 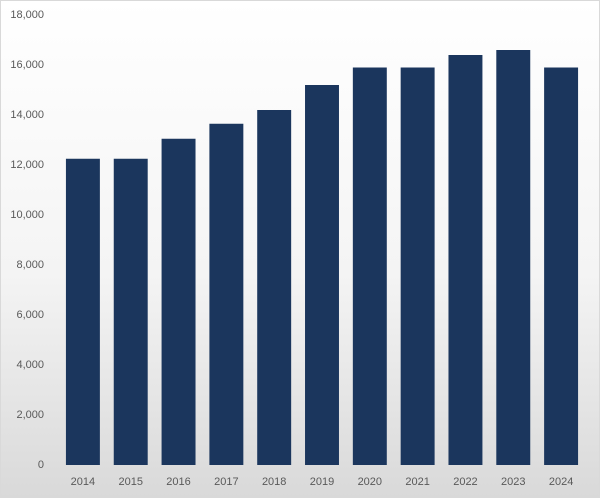 What do you see at coordinates (322, 482) in the screenshot?
I see `x-tick-label: 2019` at bounding box center [322, 482].